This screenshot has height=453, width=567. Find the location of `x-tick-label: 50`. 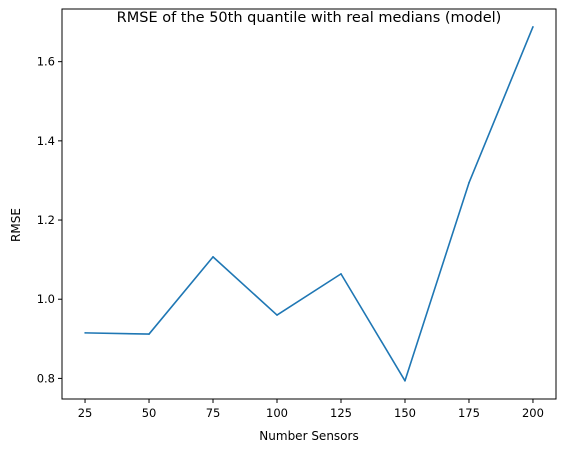

x-tick-label: 50 is located at coordinates (149, 413).